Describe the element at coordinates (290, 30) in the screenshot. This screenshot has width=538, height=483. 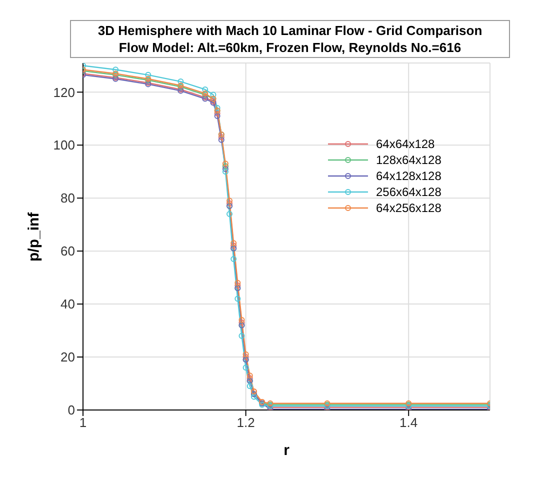
I see `chart-title: 3D Hemisphere with Mach 10 Laminar Flow - Grid Comparison` at that location.